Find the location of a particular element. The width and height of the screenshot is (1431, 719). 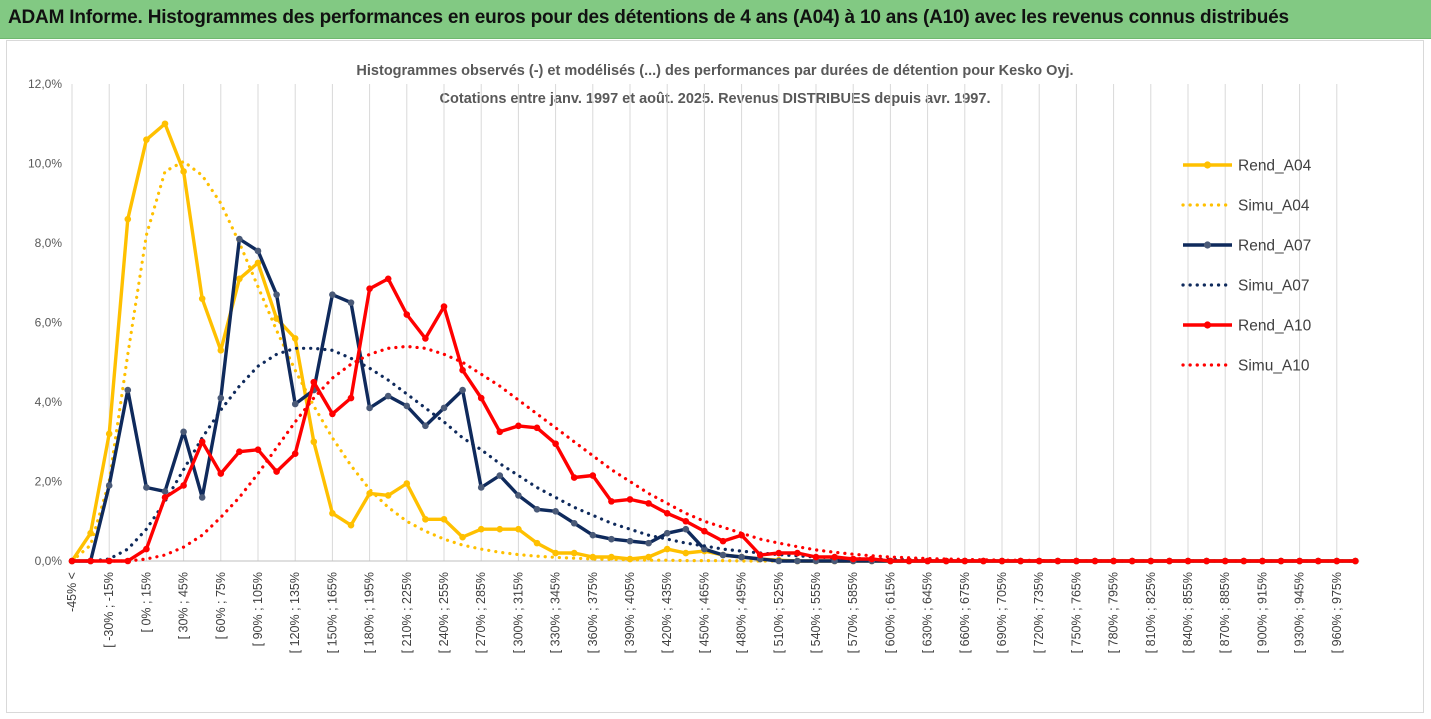

legend-item: Simu_A04 is located at coordinates (1245, 206).